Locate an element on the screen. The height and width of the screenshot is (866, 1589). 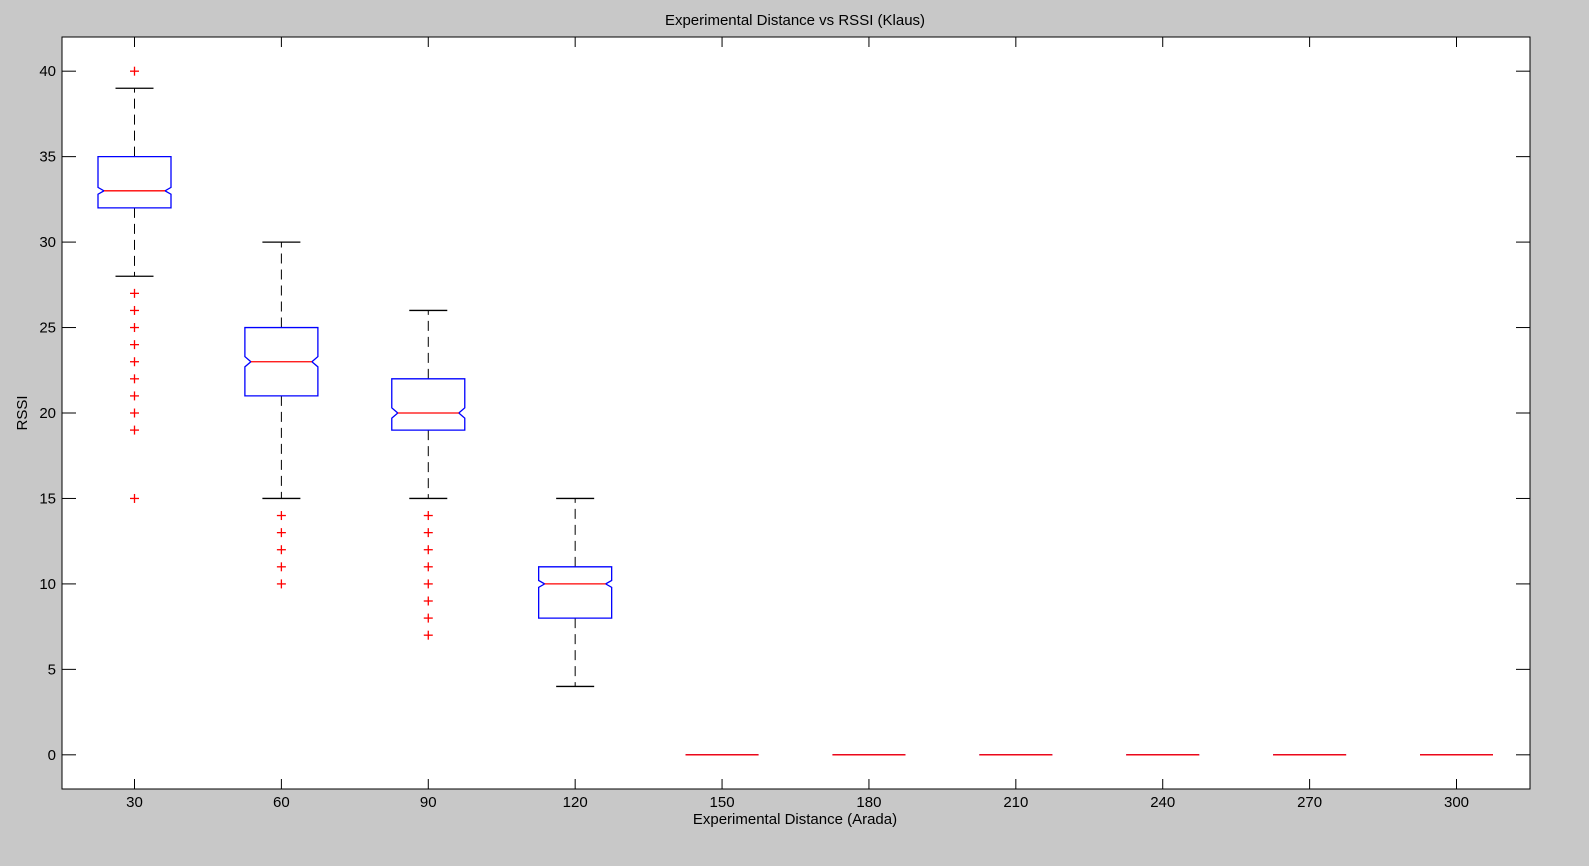
y-axis-label: RSSI is located at coordinates (22, 412).